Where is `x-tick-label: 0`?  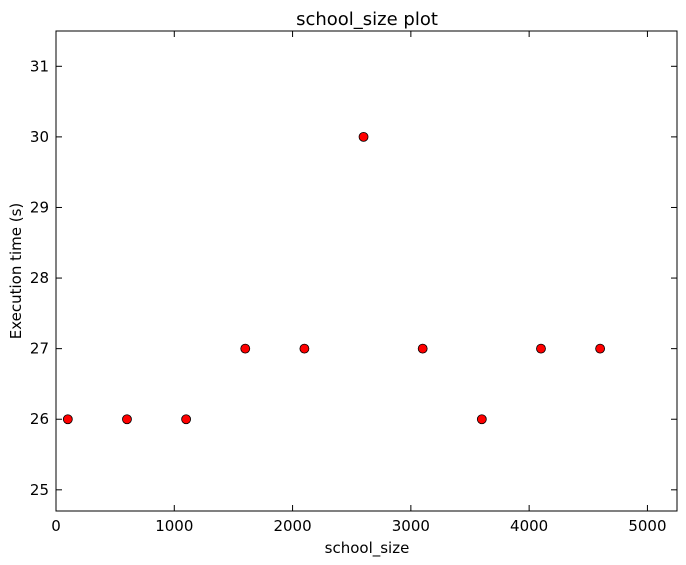
x-tick-label: 0 is located at coordinates (56, 526).